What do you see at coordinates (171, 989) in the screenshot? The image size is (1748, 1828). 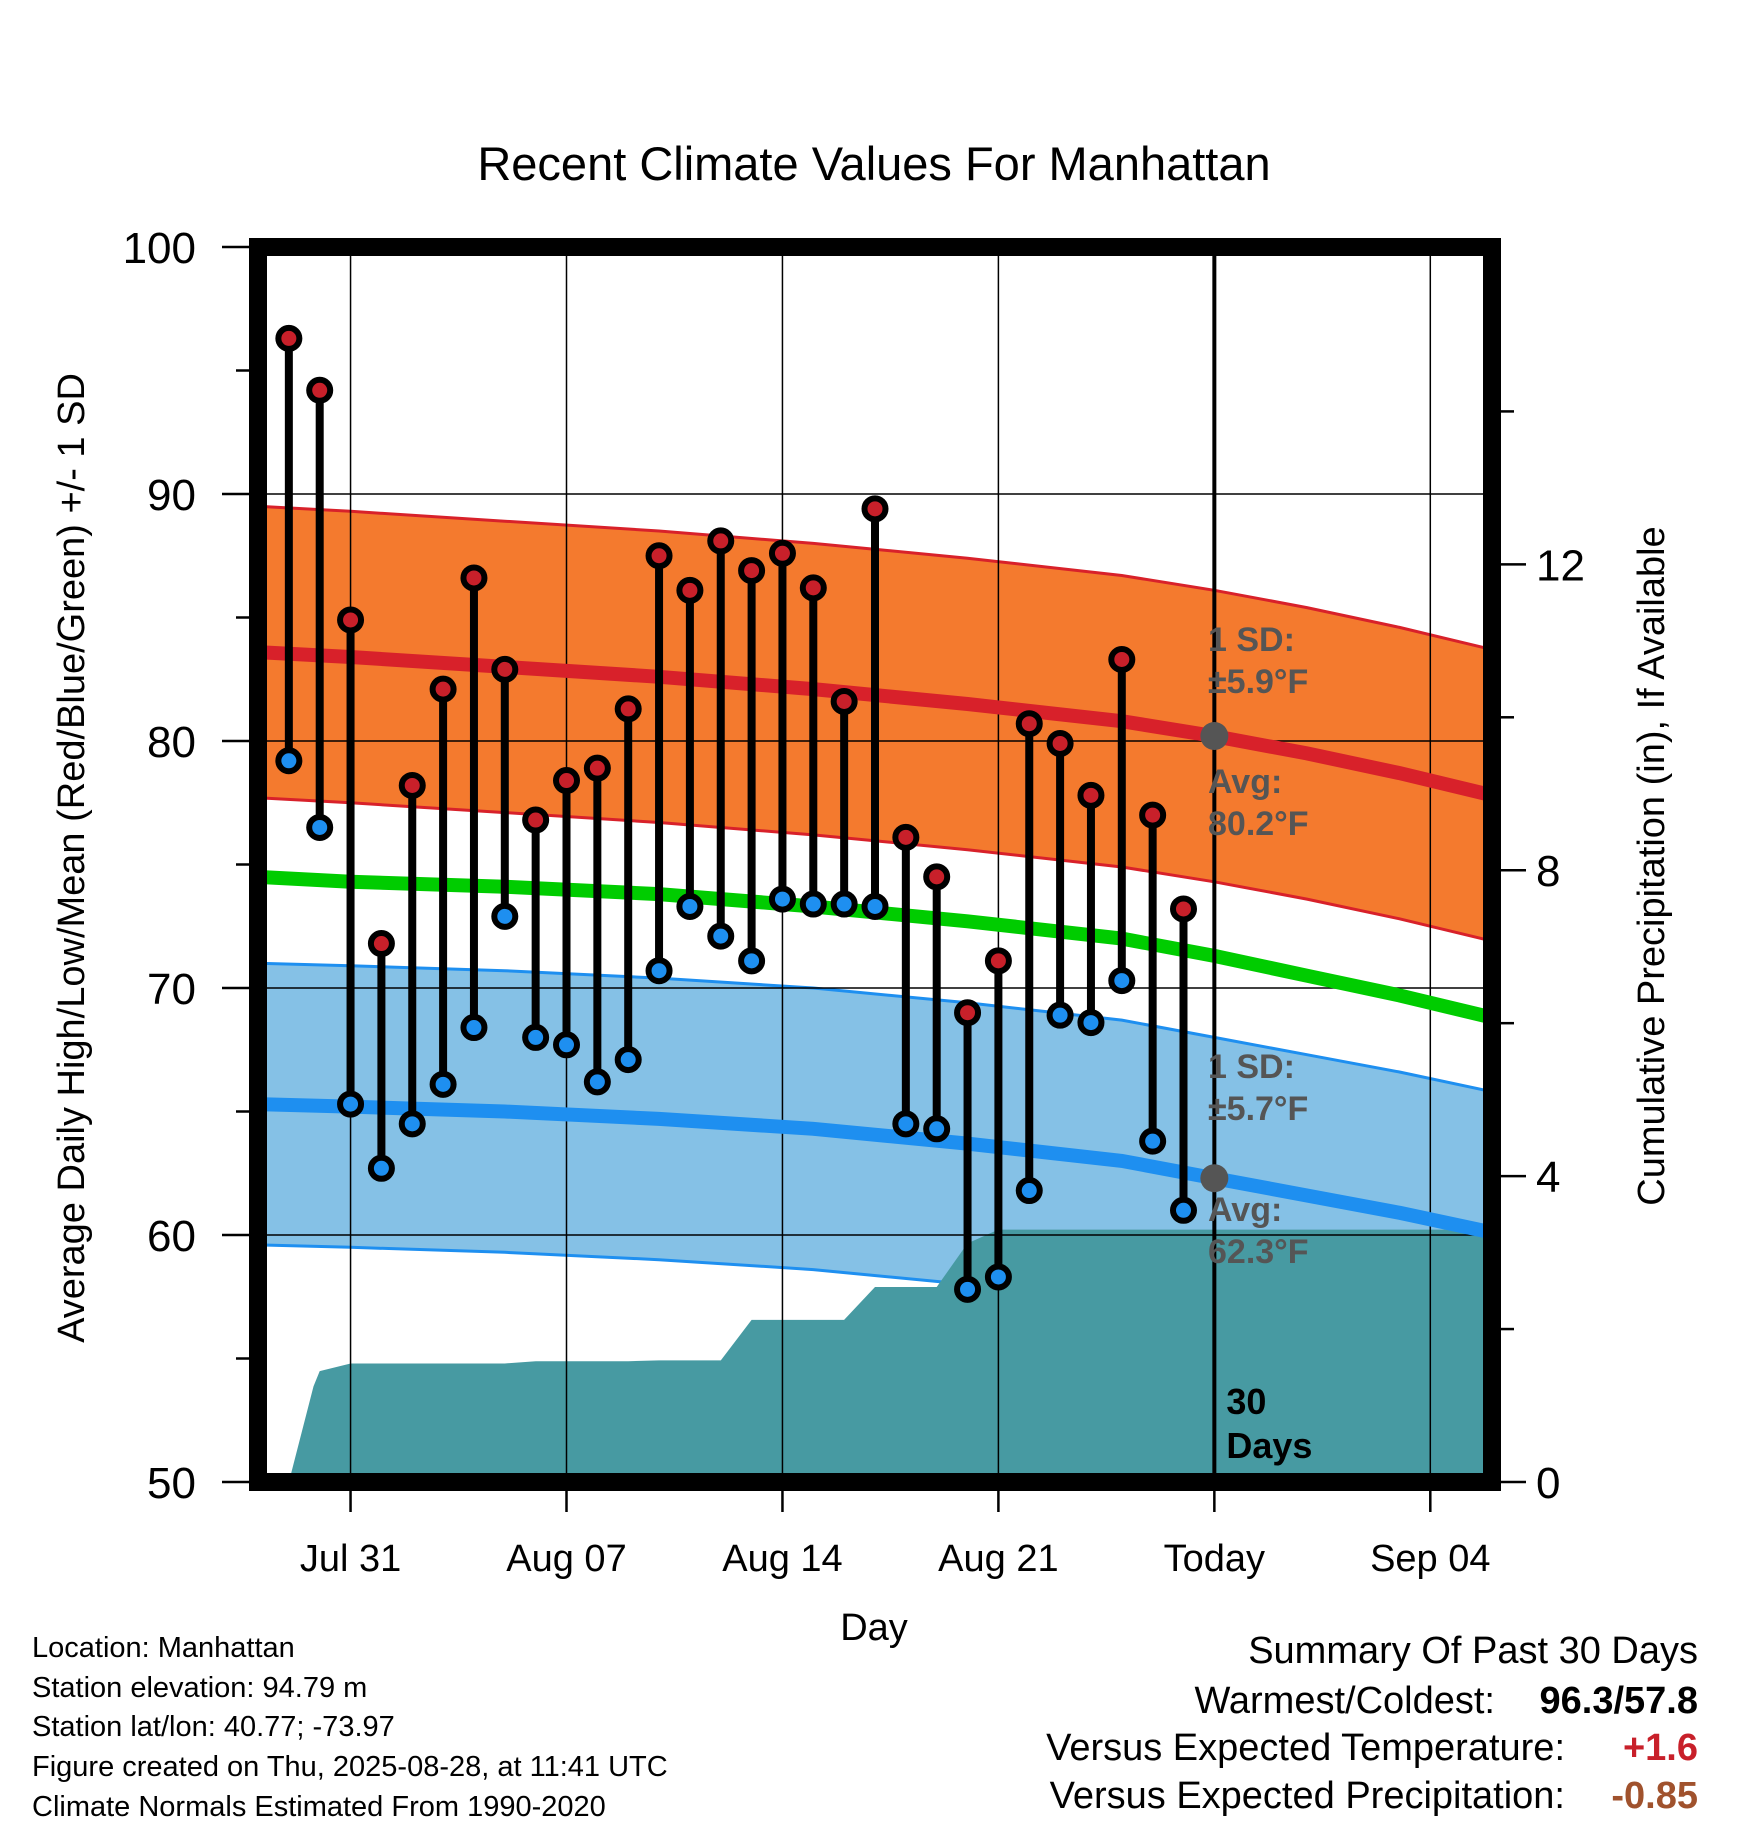 I see `y-tick-label-2: 70` at bounding box center [171, 989].